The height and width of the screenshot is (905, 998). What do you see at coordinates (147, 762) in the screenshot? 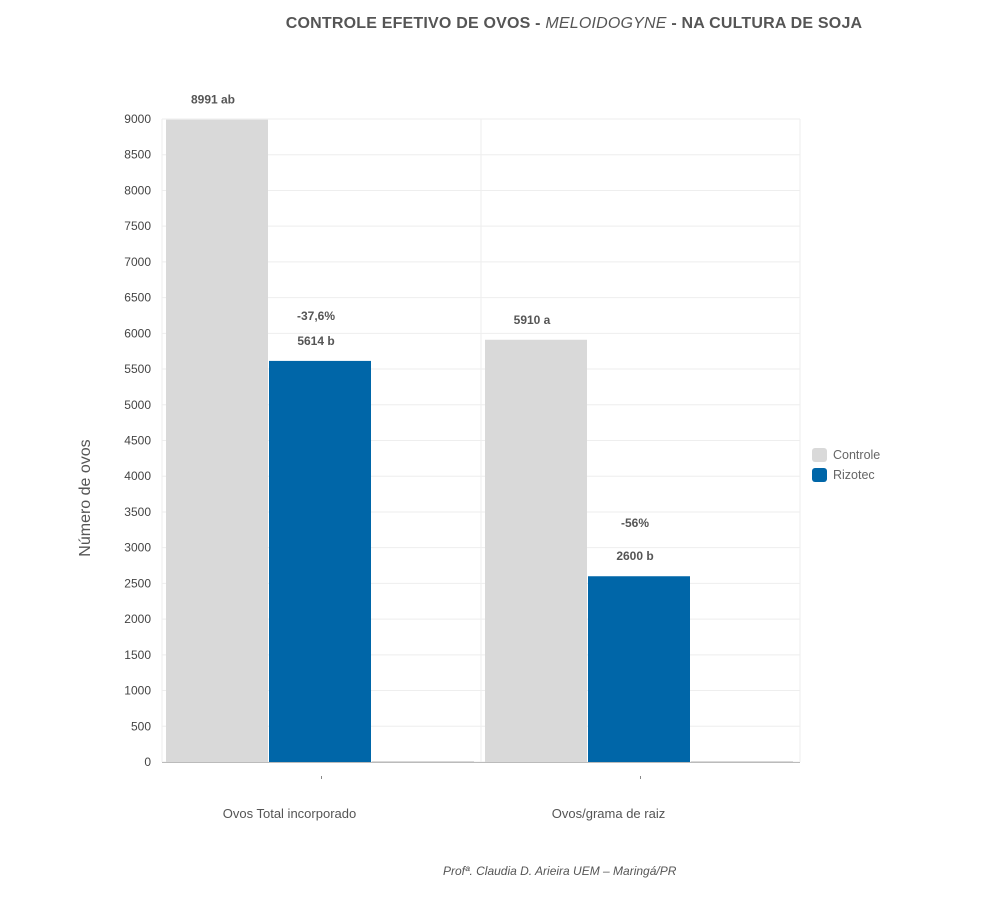
I see `y-tick-label: 0` at bounding box center [147, 762].